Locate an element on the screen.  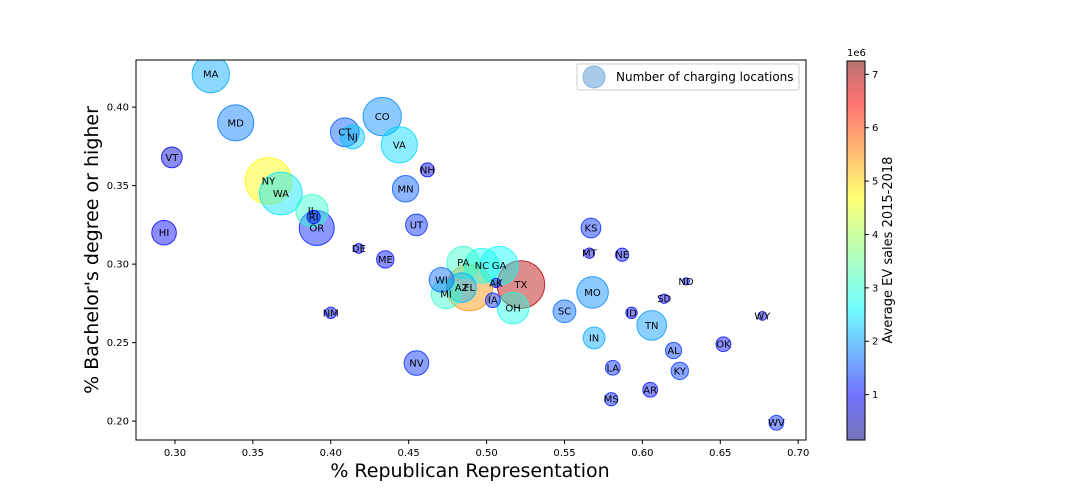
point-va is located at coordinates (399, 145).